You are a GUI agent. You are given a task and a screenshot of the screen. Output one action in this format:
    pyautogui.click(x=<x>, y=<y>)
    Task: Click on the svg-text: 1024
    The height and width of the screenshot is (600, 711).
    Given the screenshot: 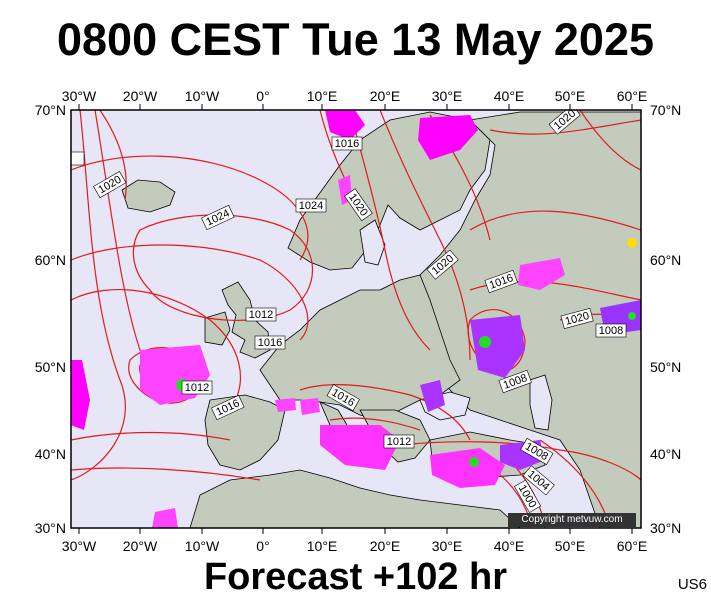 What is the action you would take?
    pyautogui.click(x=311, y=206)
    